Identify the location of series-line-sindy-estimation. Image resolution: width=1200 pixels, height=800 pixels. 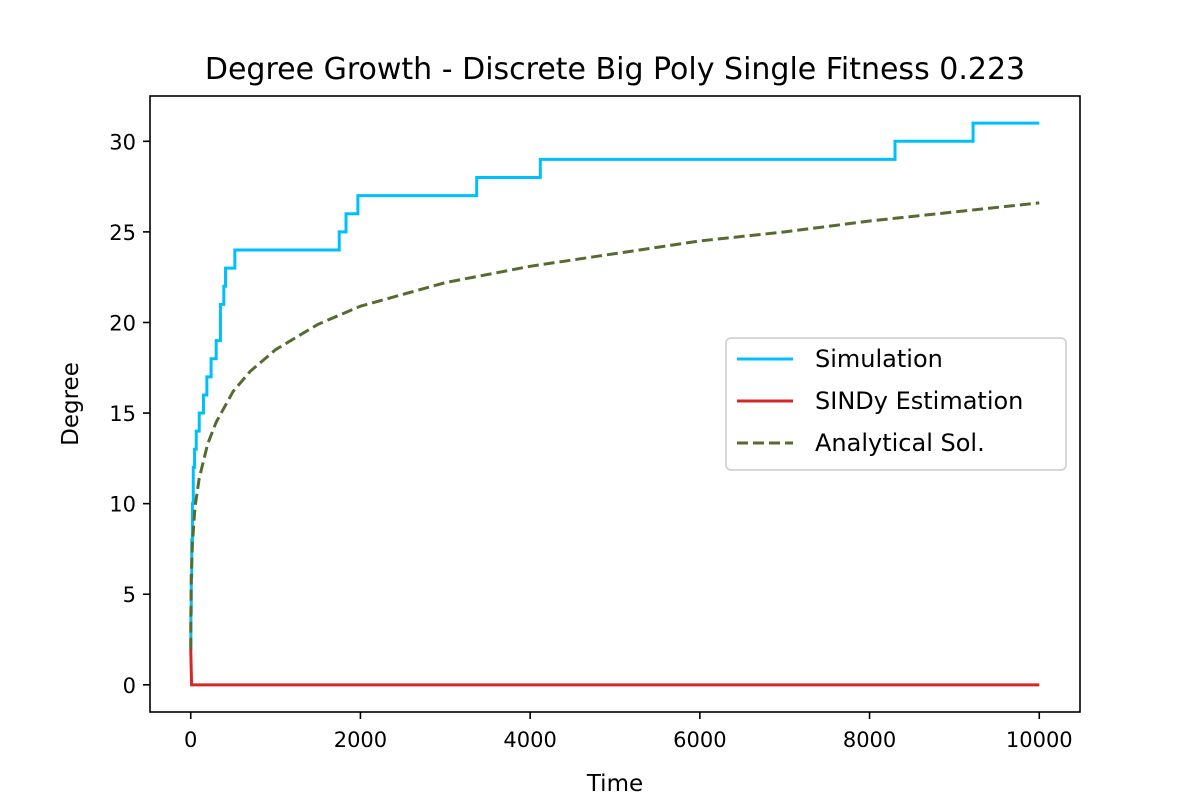
(614, 667).